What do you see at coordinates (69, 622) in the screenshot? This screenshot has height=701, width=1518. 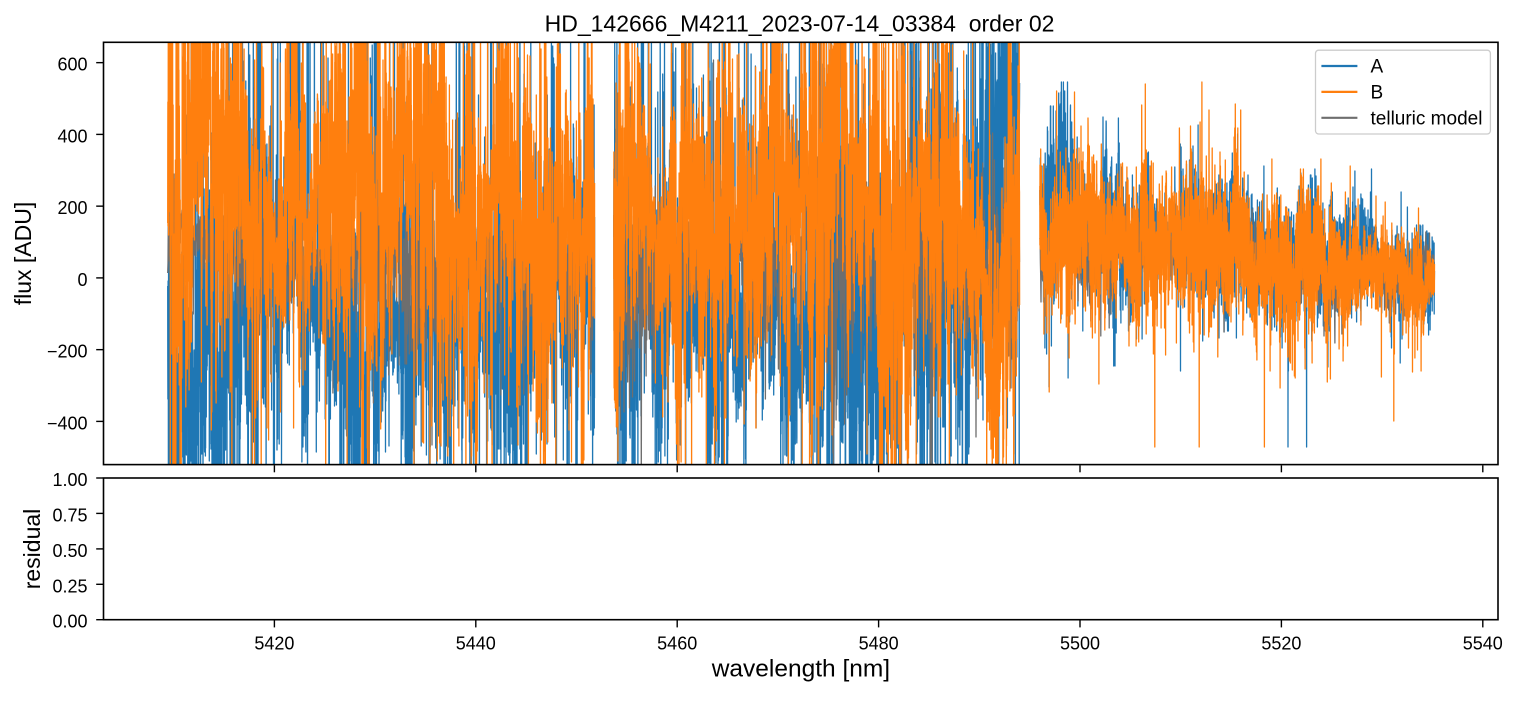 I see `svg-text: 0.00` at bounding box center [69, 622].